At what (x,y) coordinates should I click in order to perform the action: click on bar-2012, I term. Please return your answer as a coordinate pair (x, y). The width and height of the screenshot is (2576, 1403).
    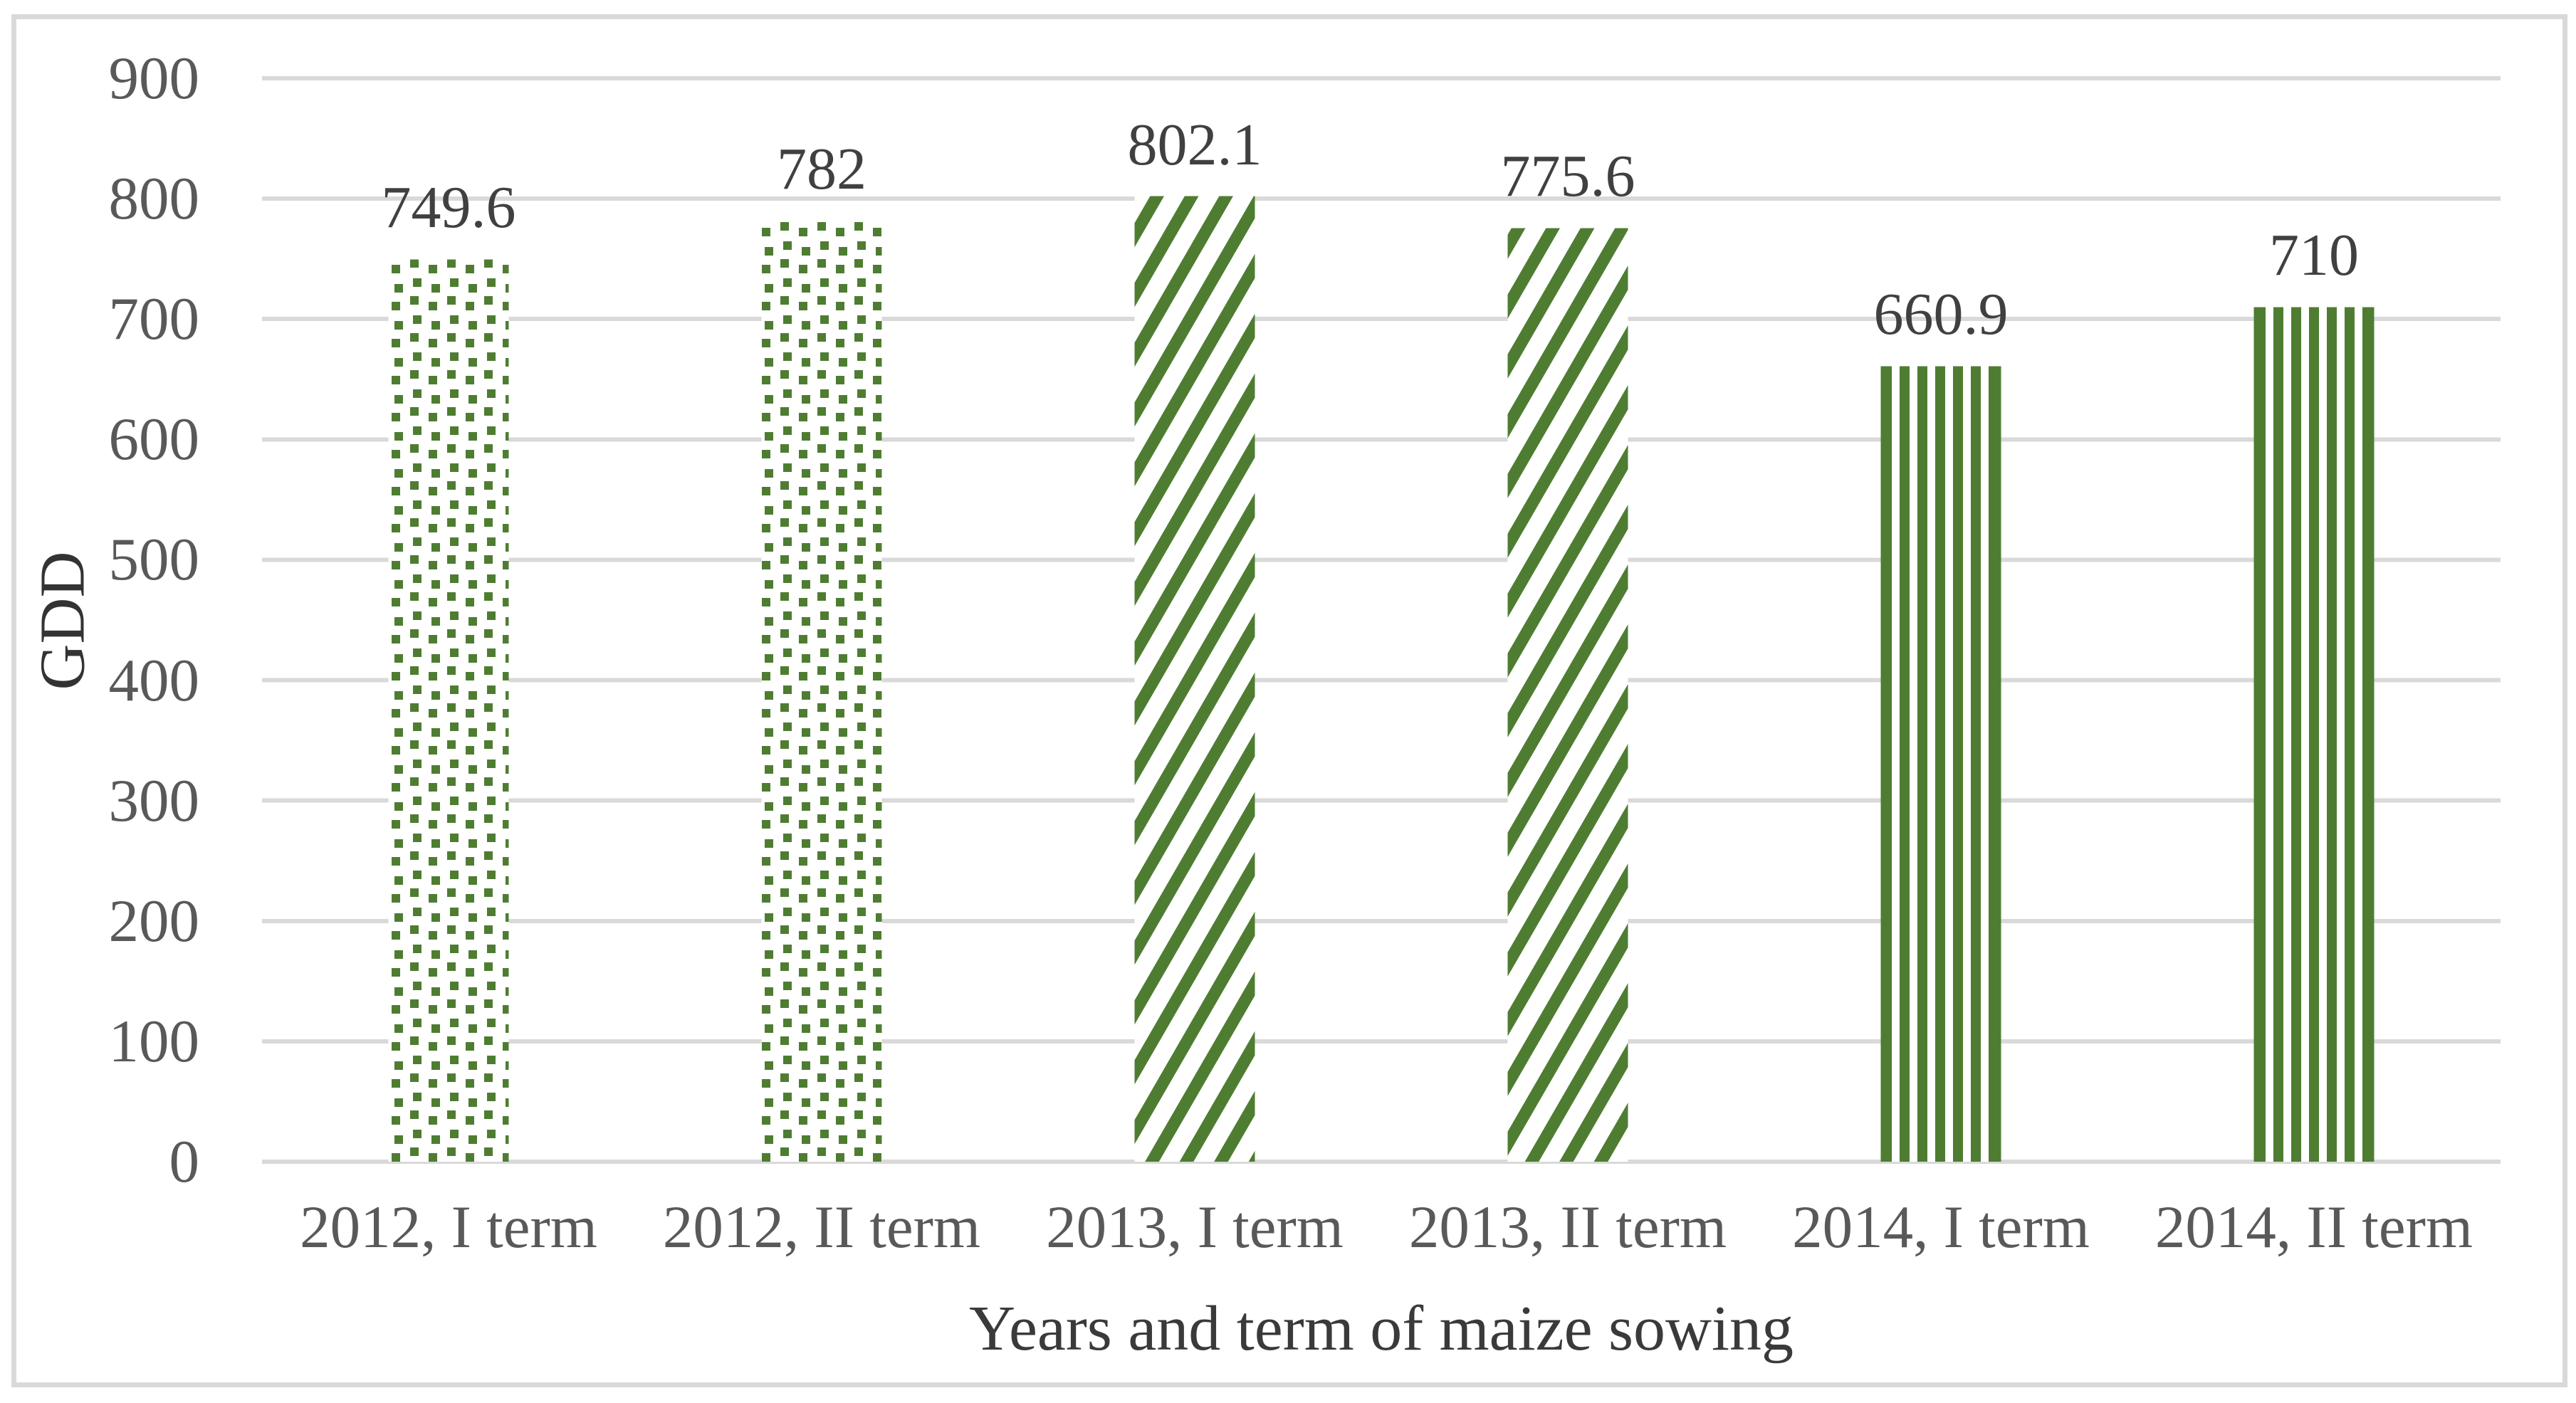
    Looking at the image, I should click on (448, 710).